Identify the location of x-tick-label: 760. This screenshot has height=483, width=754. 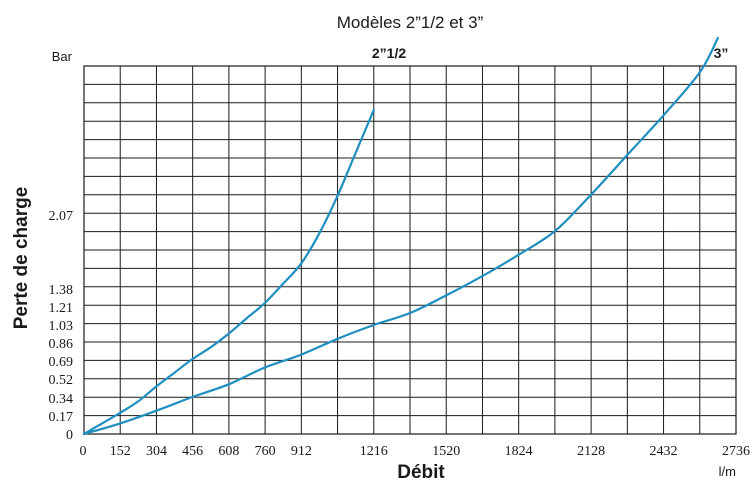
(265, 451).